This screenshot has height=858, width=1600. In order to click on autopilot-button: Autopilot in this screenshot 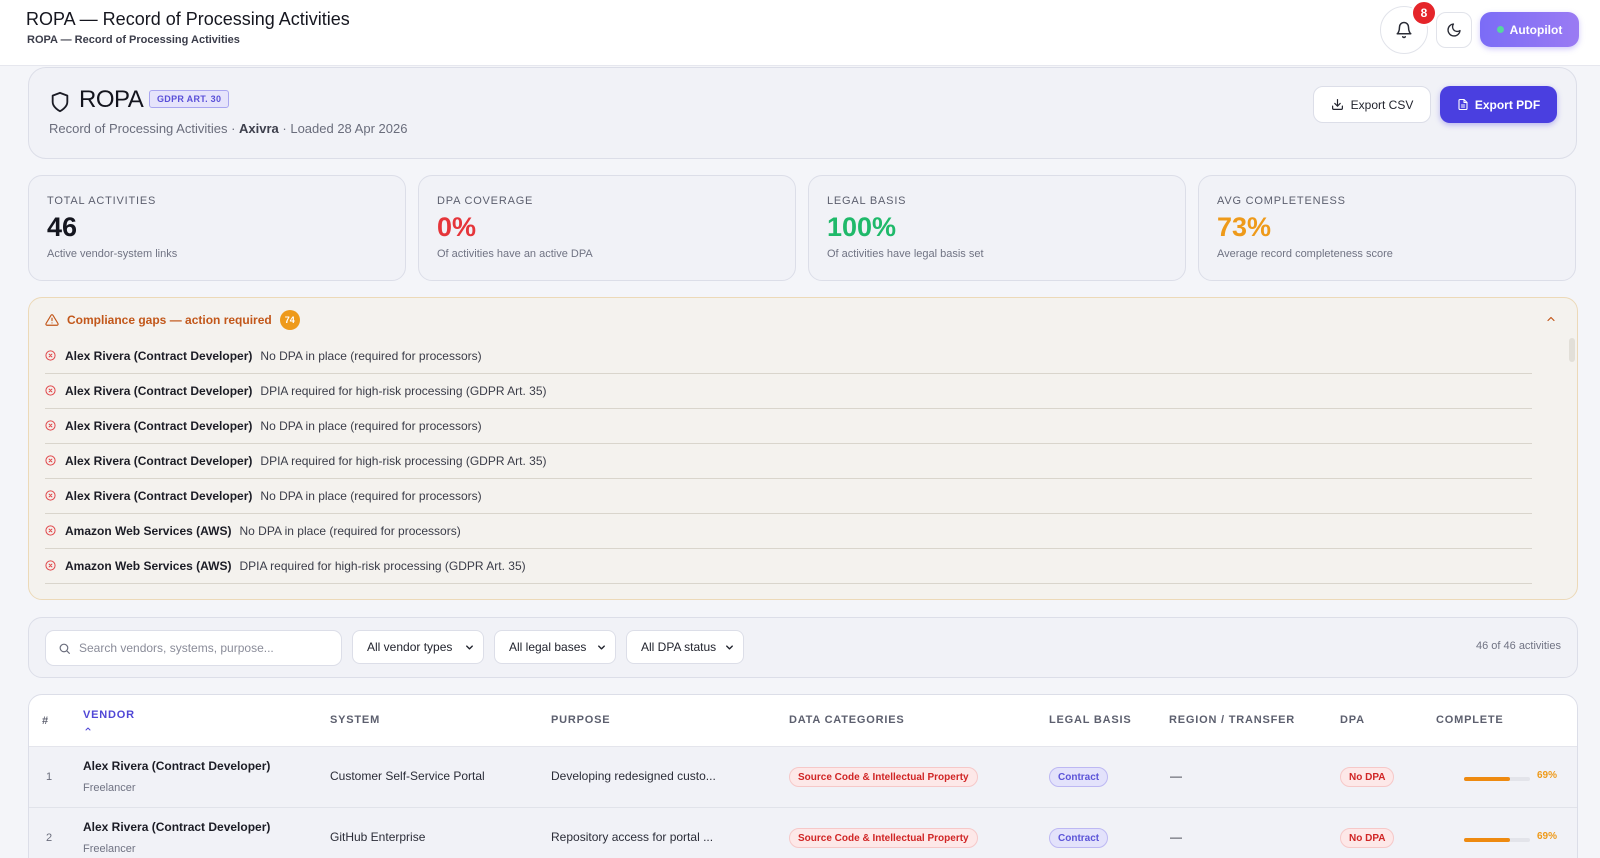, I will do `click(1529, 29)`.